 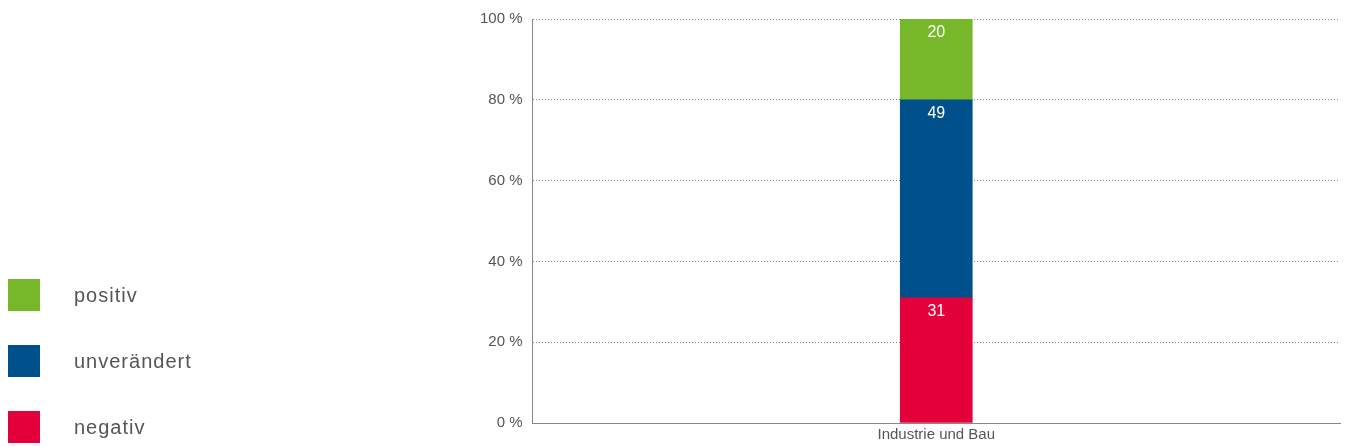 What do you see at coordinates (505, 98) in the screenshot?
I see `y-tick-label: 80 %` at bounding box center [505, 98].